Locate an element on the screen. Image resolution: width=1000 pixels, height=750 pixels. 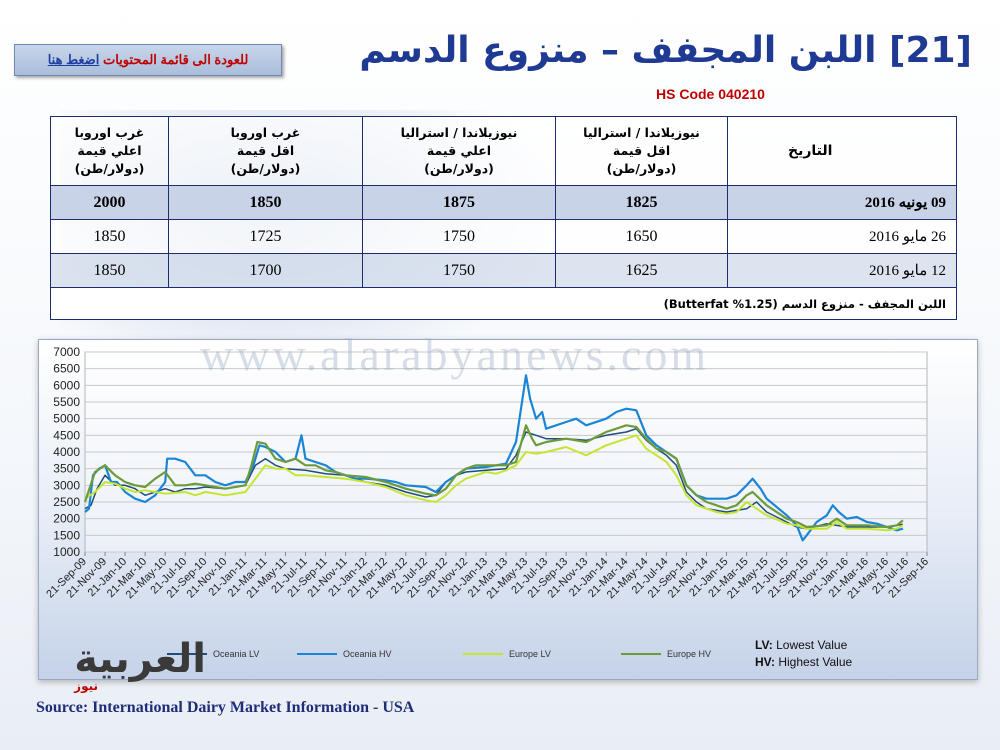
alarabiya-logo: العربية نيوز is located at coordinates (139, 665).